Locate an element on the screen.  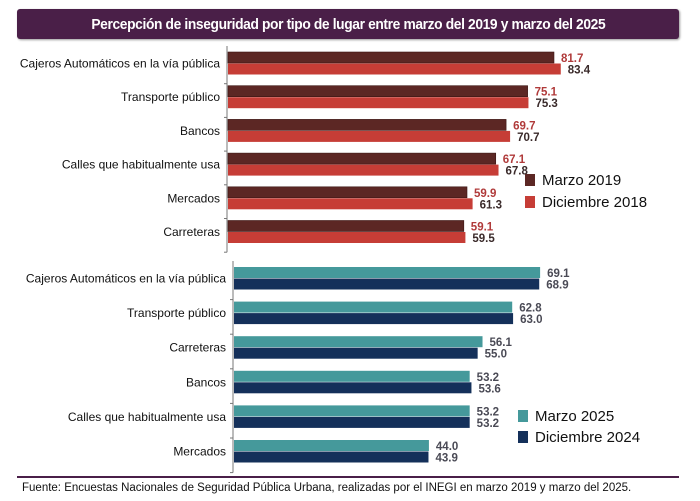
data-label: 83.4 is located at coordinates (579, 71).